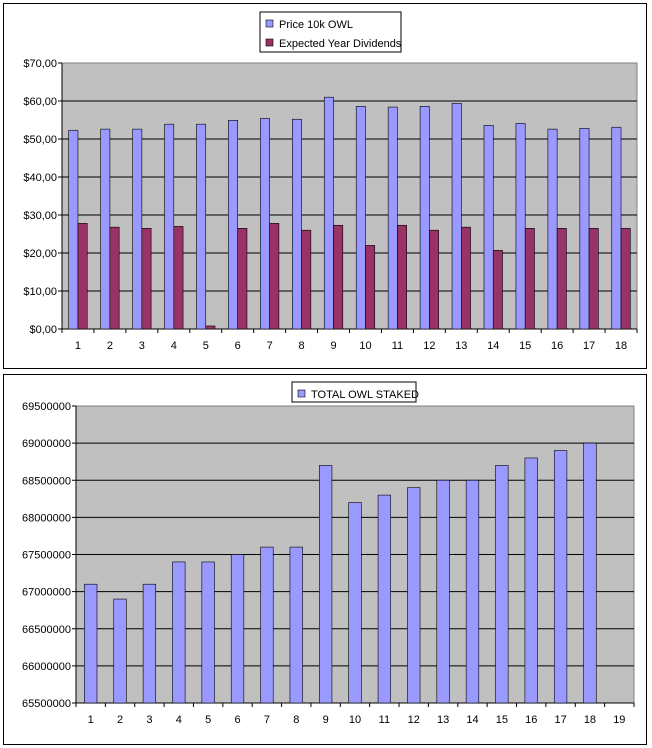  Describe the element at coordinates (365, 395) in the screenshot. I see `legend-label: TOTAL OWL STAKED` at that location.